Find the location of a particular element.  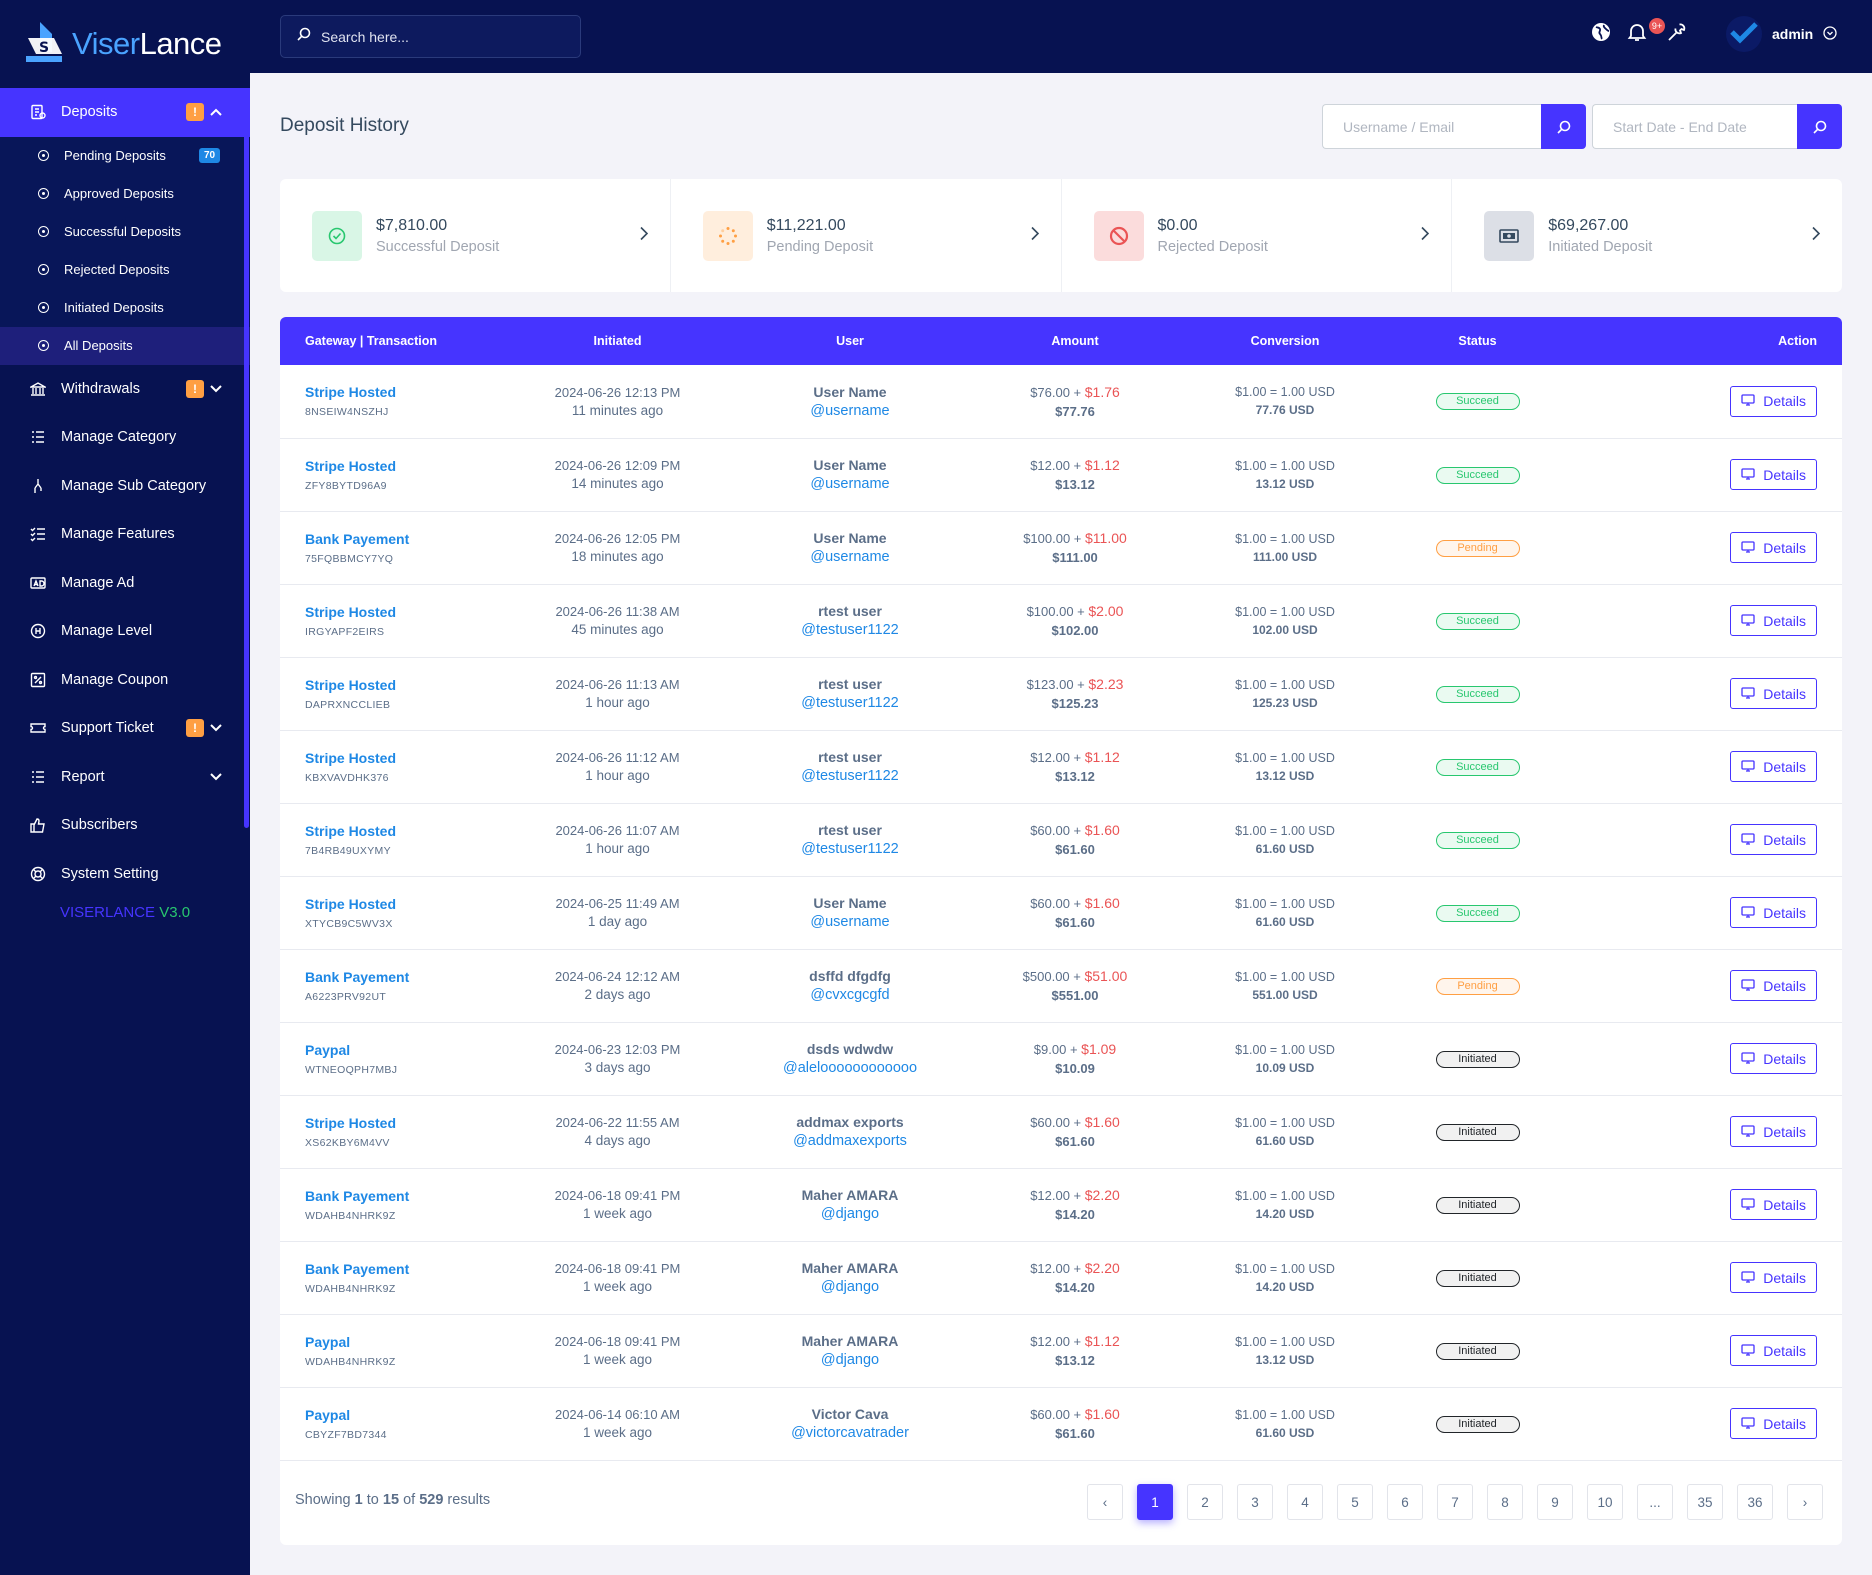

widget-initiated-deposit: $69,267.00 Initiated Deposit is located at coordinates (1646, 235).